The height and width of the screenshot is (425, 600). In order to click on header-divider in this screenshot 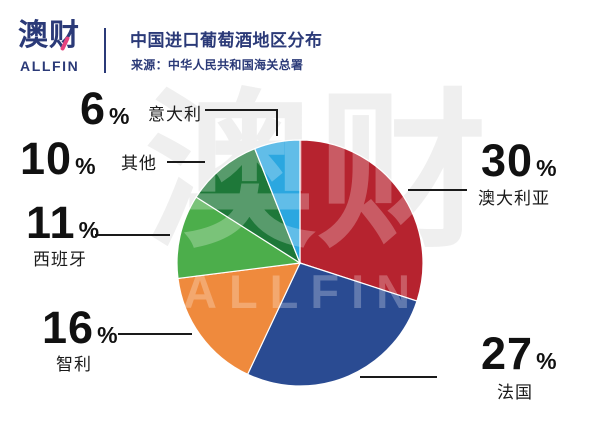, I will do `click(105, 50)`.